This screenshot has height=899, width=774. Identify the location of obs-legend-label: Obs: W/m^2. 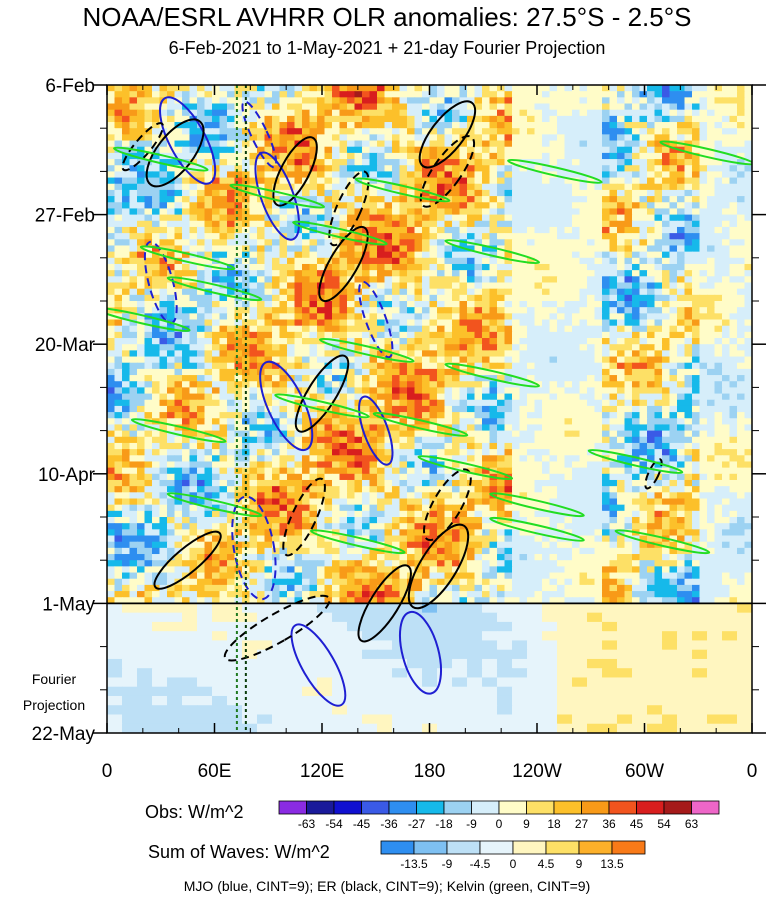
(194, 812).